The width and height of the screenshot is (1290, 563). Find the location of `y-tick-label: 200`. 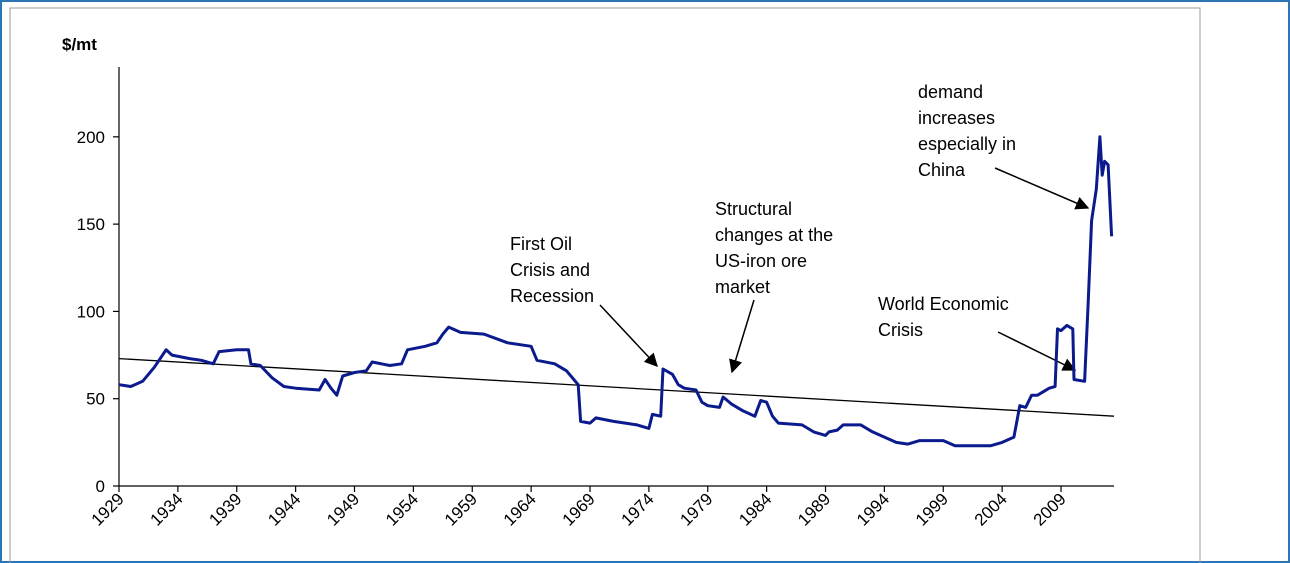

y-tick-label: 200 is located at coordinates (91, 137).